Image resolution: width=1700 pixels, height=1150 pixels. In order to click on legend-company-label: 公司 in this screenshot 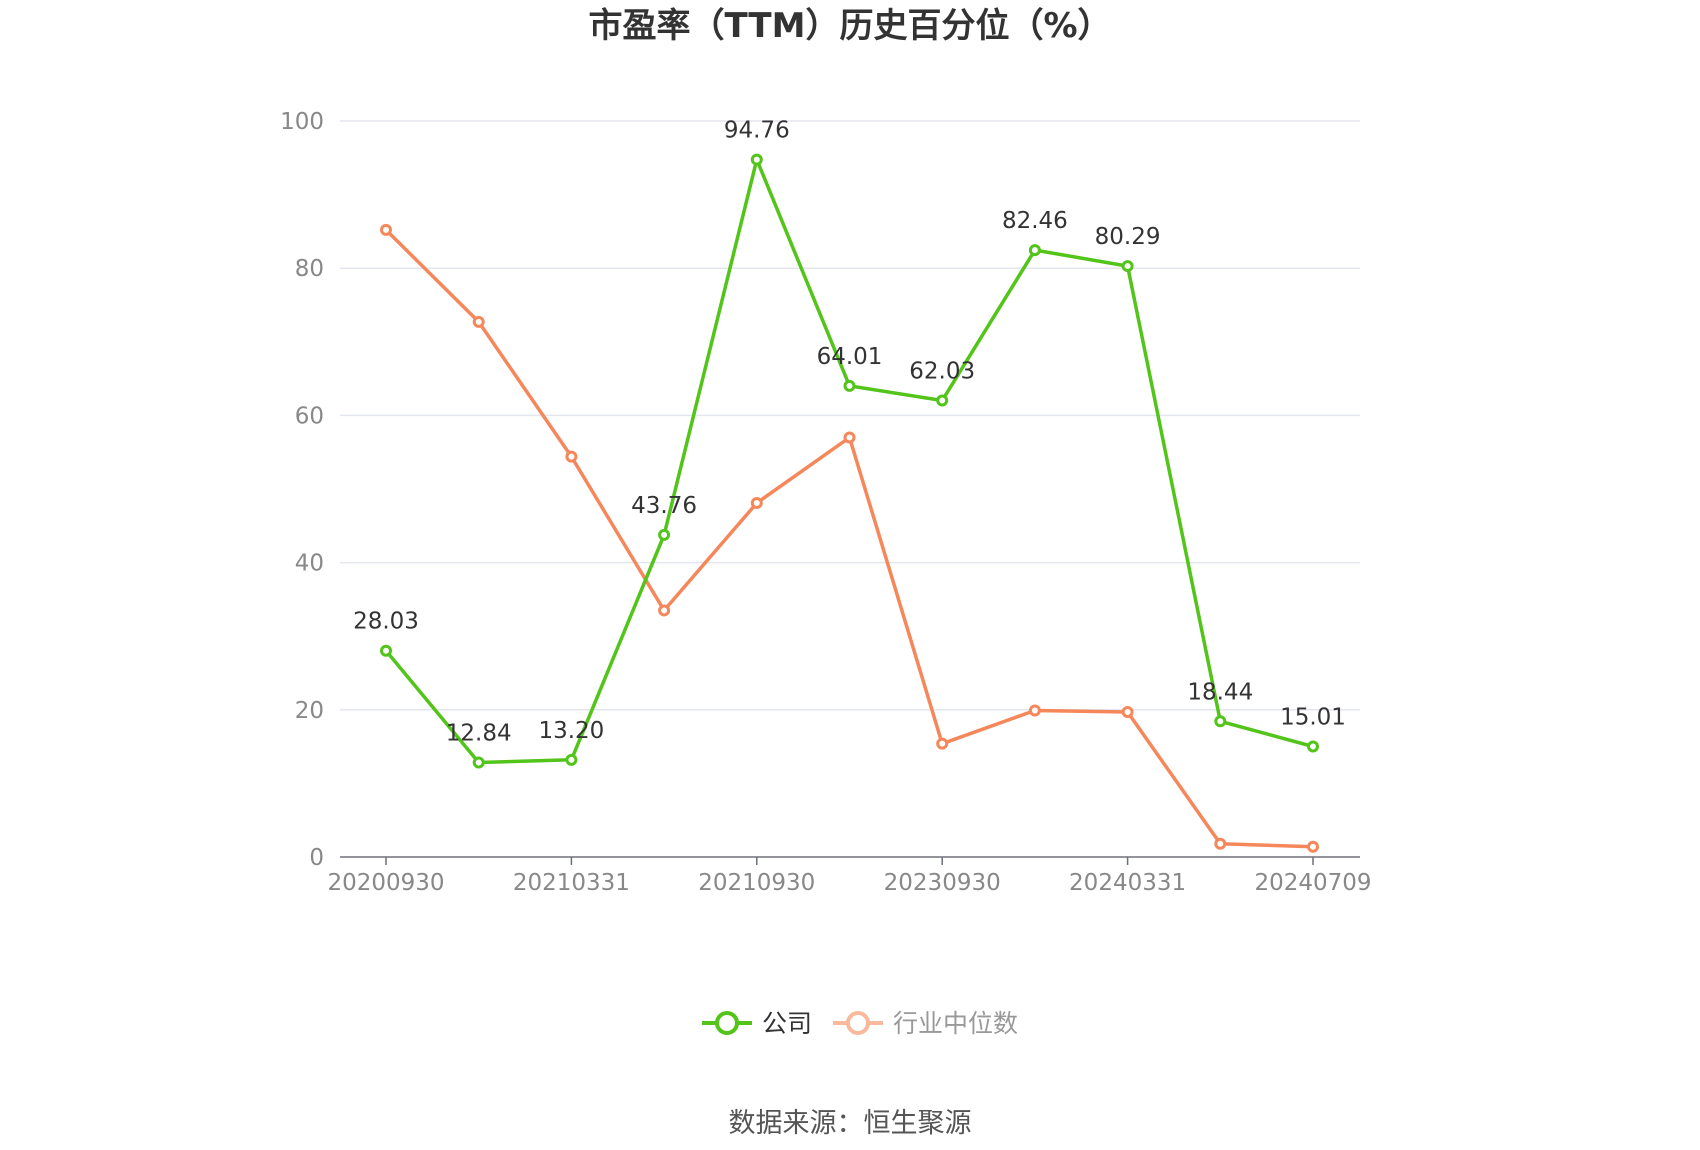, I will do `click(787, 1023)`.